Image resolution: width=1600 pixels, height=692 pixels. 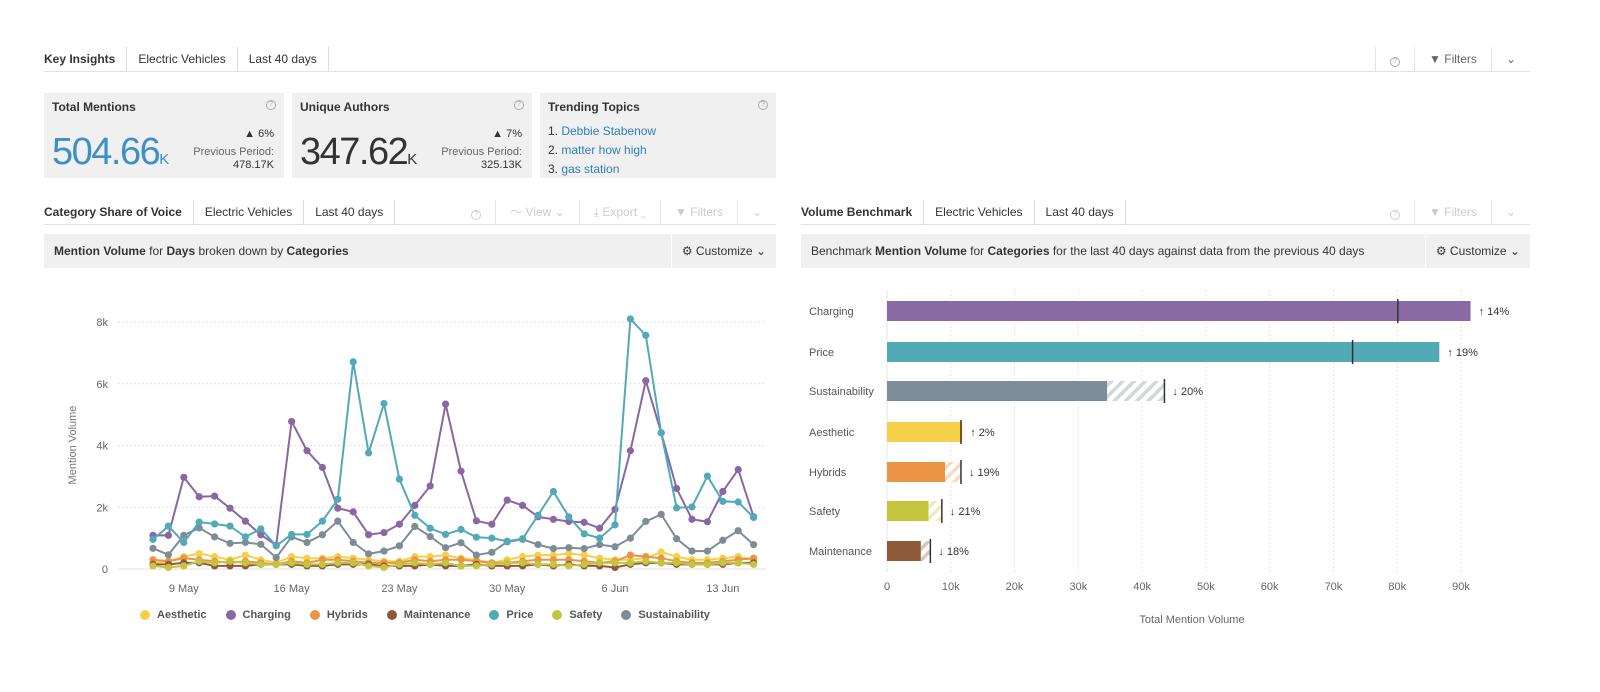 What do you see at coordinates (511, 615) in the screenshot?
I see `legend-item-price: Price` at bounding box center [511, 615].